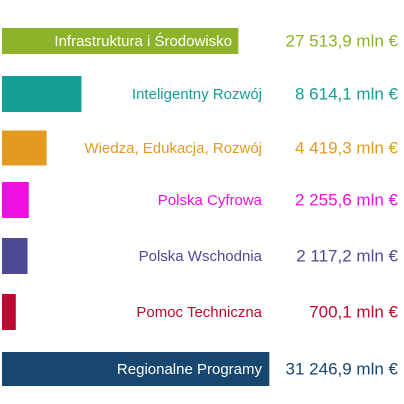 This screenshot has height=404, width=404. Describe the element at coordinates (347, 93) in the screenshot. I see `value-label: 8 614,1 mln €` at that location.